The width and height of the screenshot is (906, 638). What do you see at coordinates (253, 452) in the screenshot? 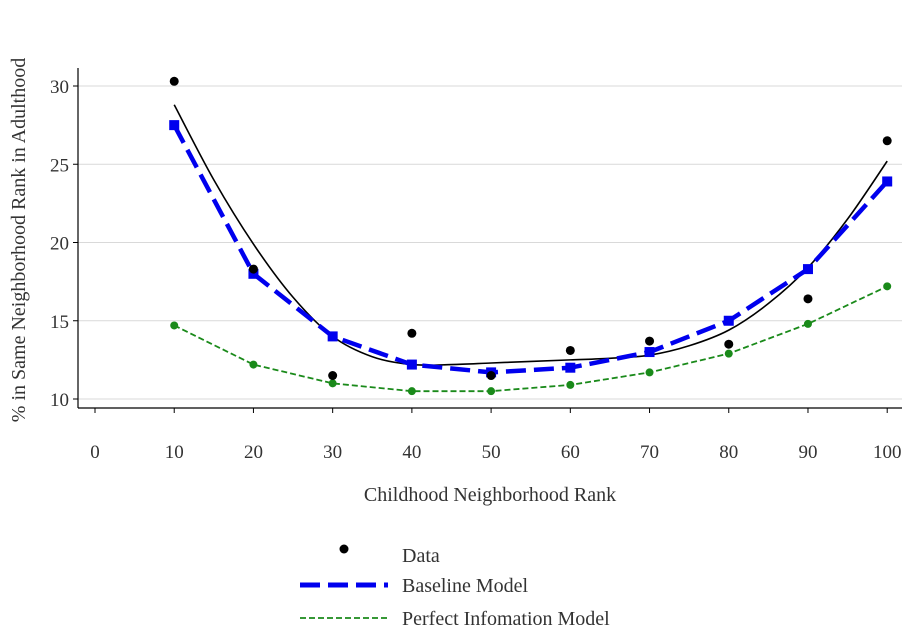
I see `x-tick-label-20: 20` at bounding box center [253, 452].